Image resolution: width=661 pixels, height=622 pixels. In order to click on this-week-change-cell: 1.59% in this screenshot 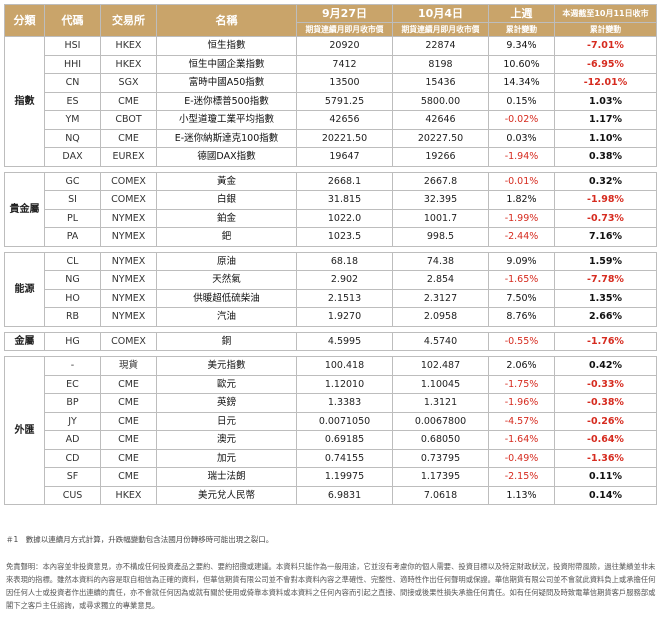, I will do `click(605, 261)`.